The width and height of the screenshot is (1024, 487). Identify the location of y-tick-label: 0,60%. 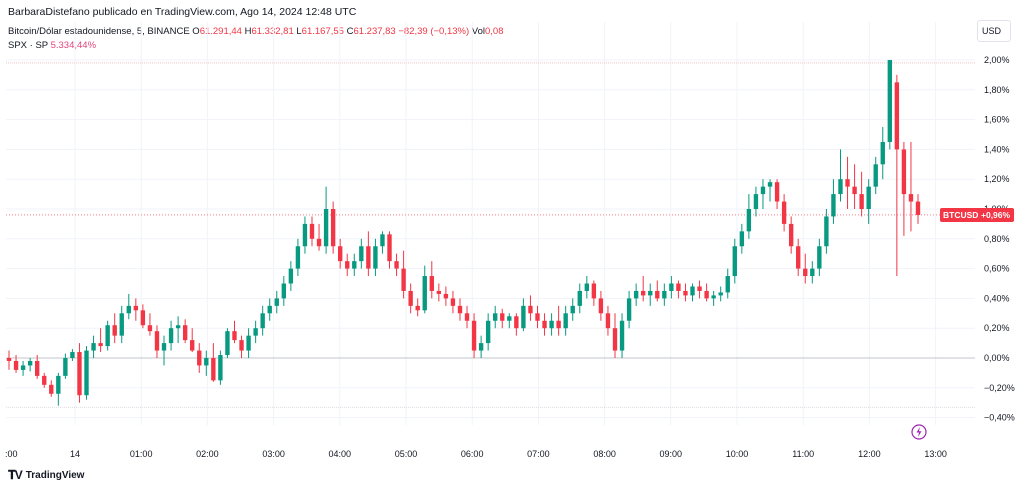
(997, 269).